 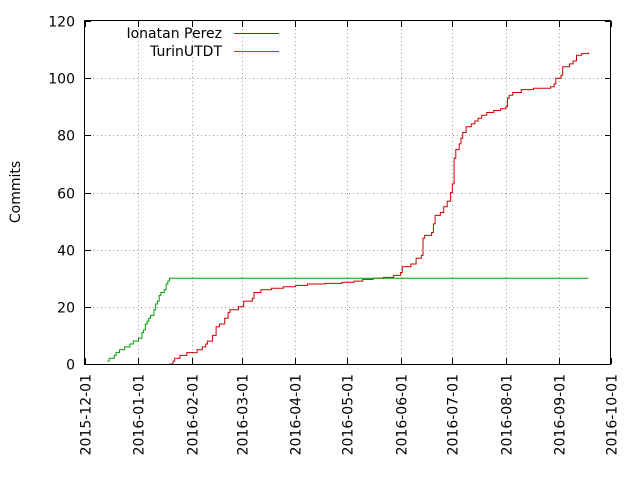 What do you see at coordinates (349, 414) in the screenshot?
I see `x-tick-label: 2016-05-01` at bounding box center [349, 414].